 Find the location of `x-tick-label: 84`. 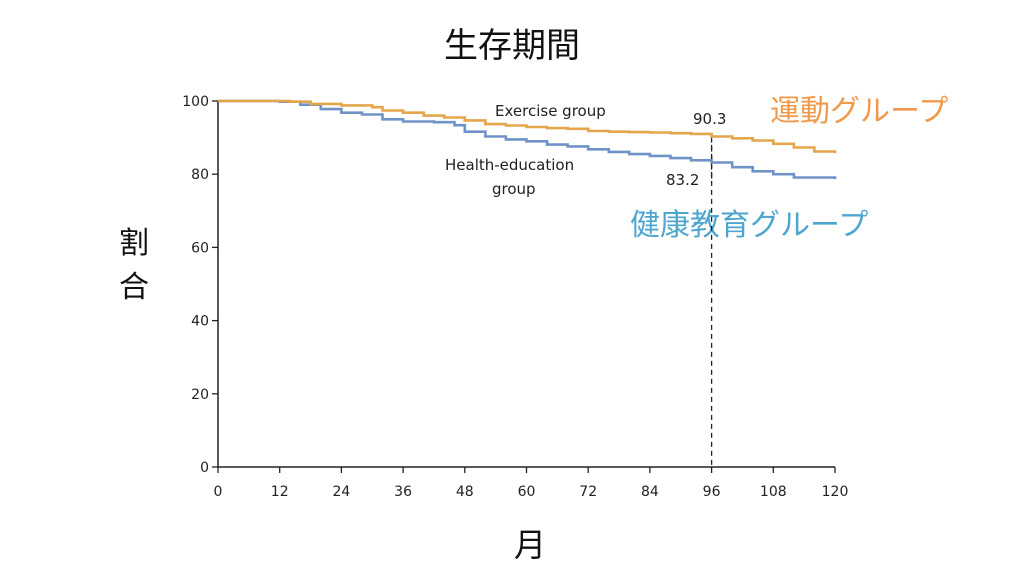

x-tick-label: 84 is located at coordinates (650, 492).